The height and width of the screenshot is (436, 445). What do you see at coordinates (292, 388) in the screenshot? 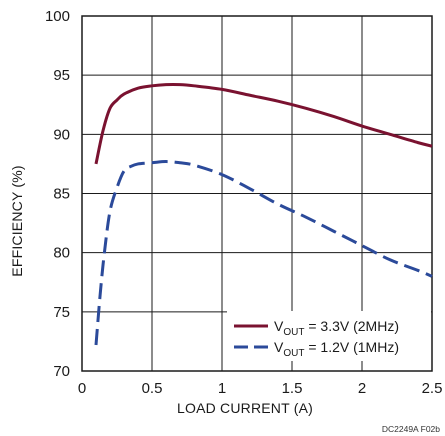
I see `x-tick-label: 1.5` at bounding box center [292, 388].